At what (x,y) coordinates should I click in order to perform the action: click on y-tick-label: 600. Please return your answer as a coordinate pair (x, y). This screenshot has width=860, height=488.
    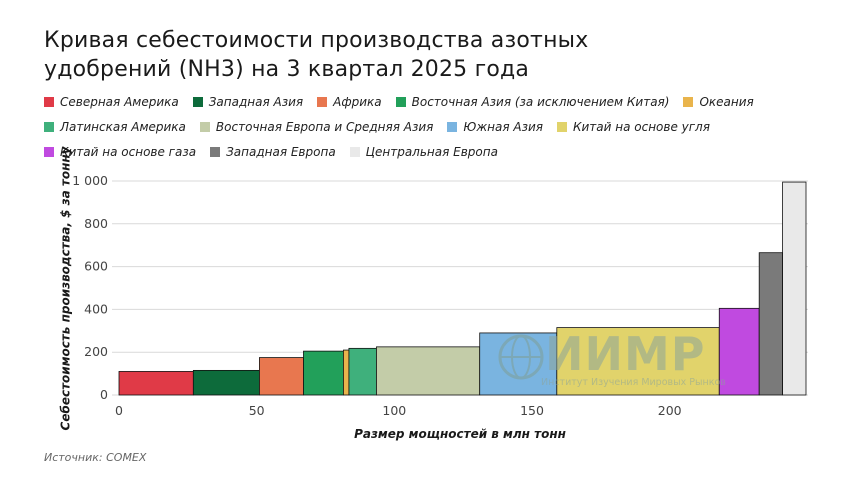
    Looking at the image, I should click on (96, 266).